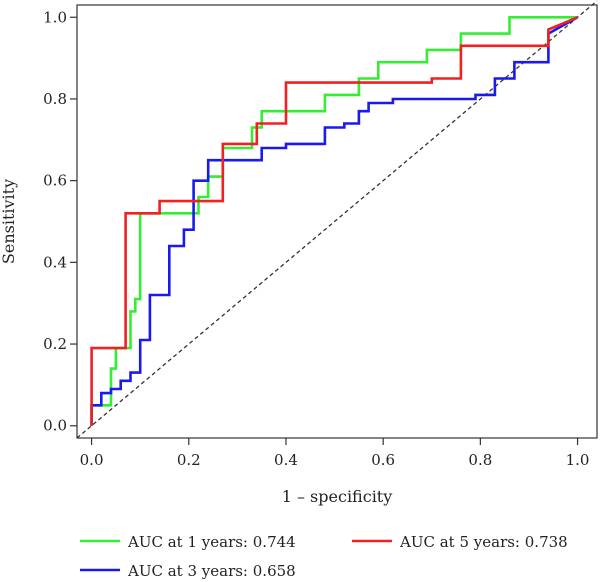 Image resolution: width=600 pixels, height=582 pixels. Describe the element at coordinates (55, 344) in the screenshot. I see `y-tick-label: 0.2` at that location.